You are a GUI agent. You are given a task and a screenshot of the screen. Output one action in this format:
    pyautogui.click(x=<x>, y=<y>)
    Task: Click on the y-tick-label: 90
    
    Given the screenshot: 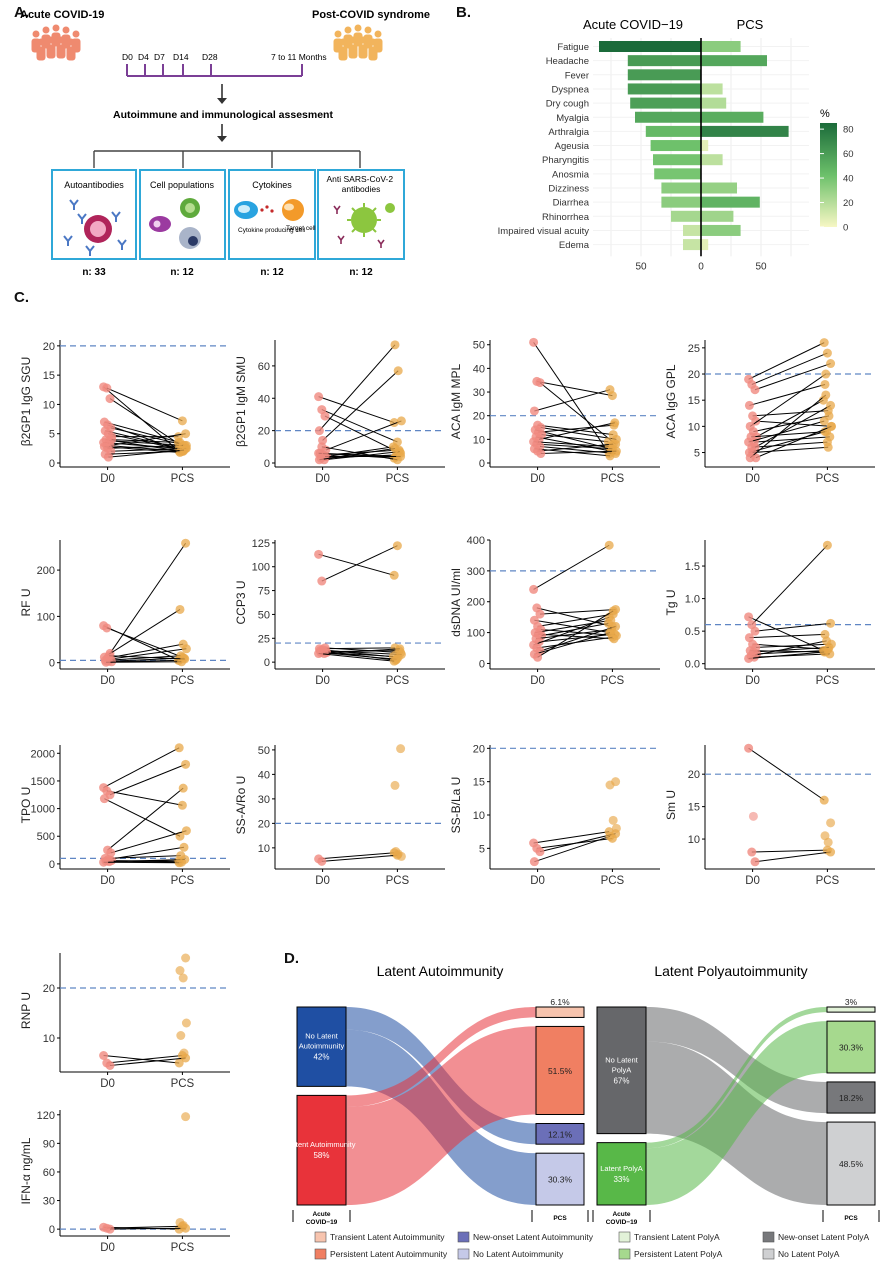 What is the action you would take?
    pyautogui.click(x=49, y=1144)
    